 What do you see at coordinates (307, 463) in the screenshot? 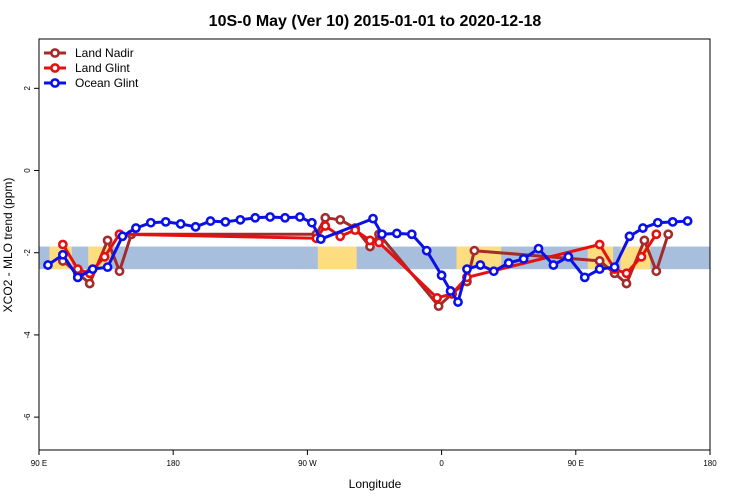
I see `x-tick-label-2: 90 W` at bounding box center [307, 463].